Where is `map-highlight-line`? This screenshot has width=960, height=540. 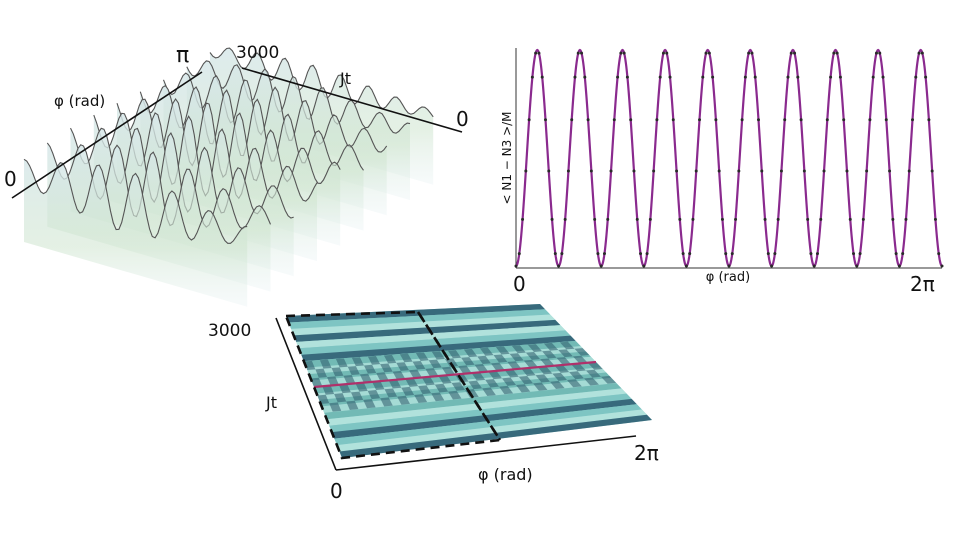 map-highlight-line is located at coordinates (455, 374).